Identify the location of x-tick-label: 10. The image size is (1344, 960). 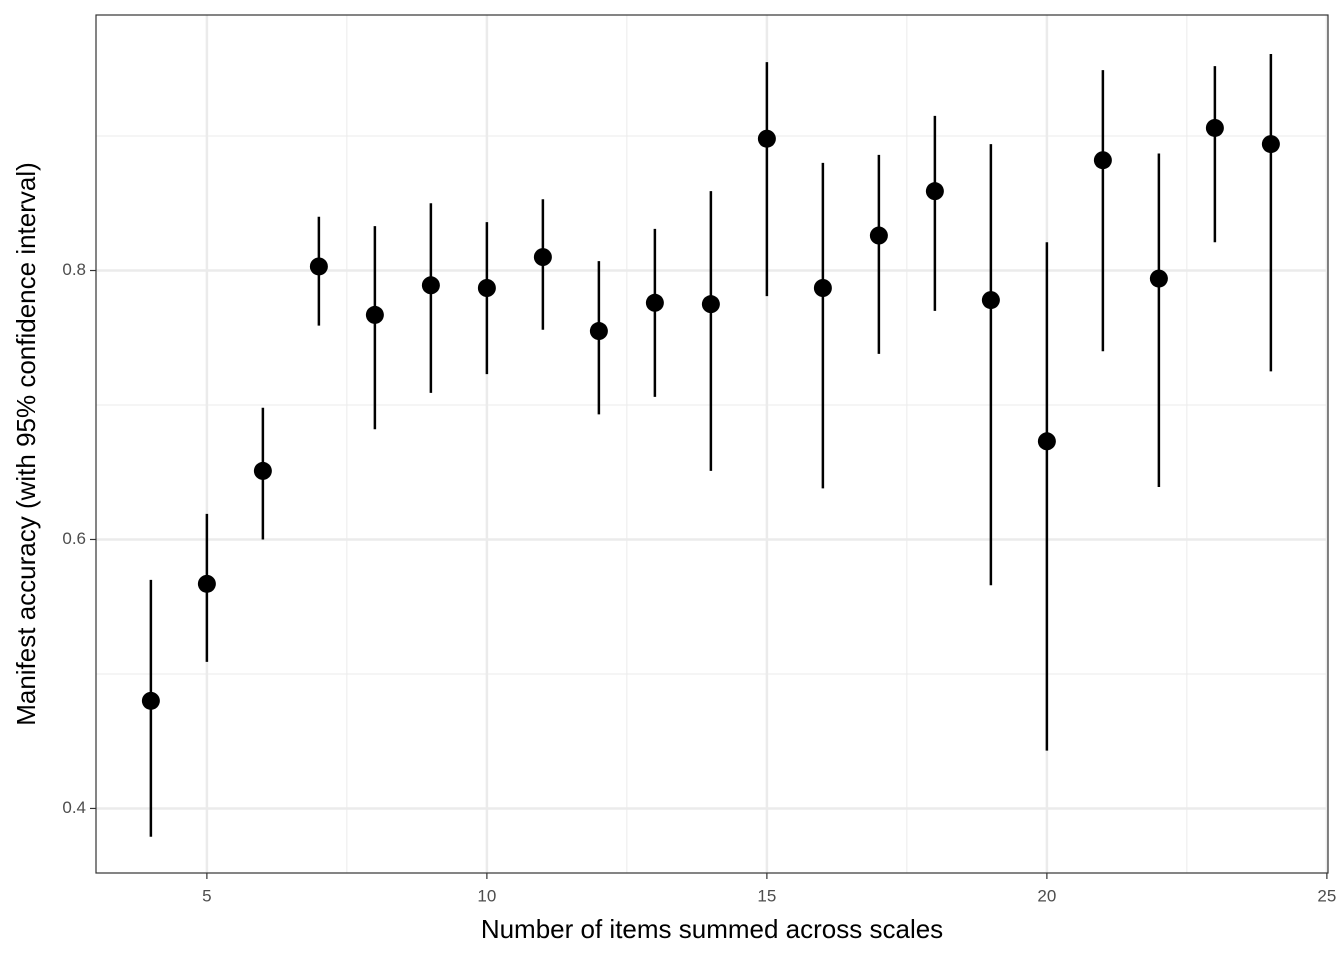
(486, 895).